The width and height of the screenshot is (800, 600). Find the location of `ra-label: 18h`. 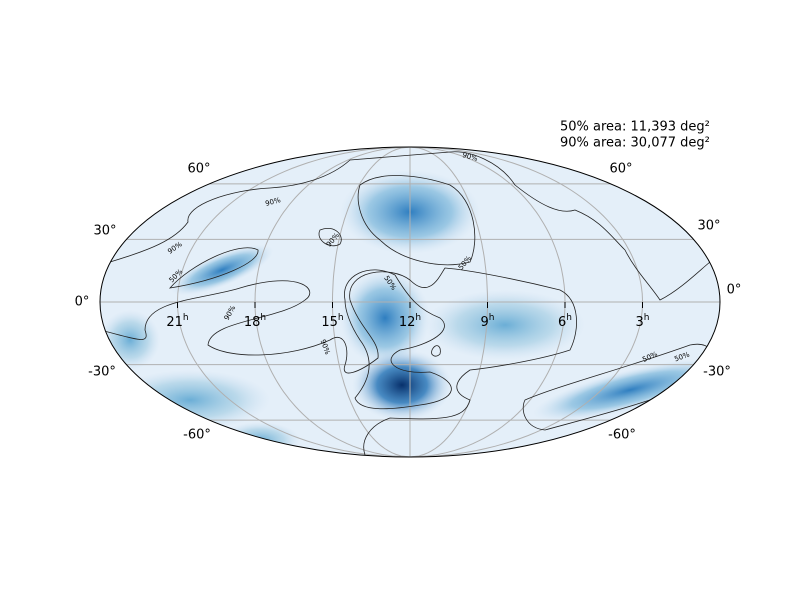

ra-label: 18h is located at coordinates (255, 321).